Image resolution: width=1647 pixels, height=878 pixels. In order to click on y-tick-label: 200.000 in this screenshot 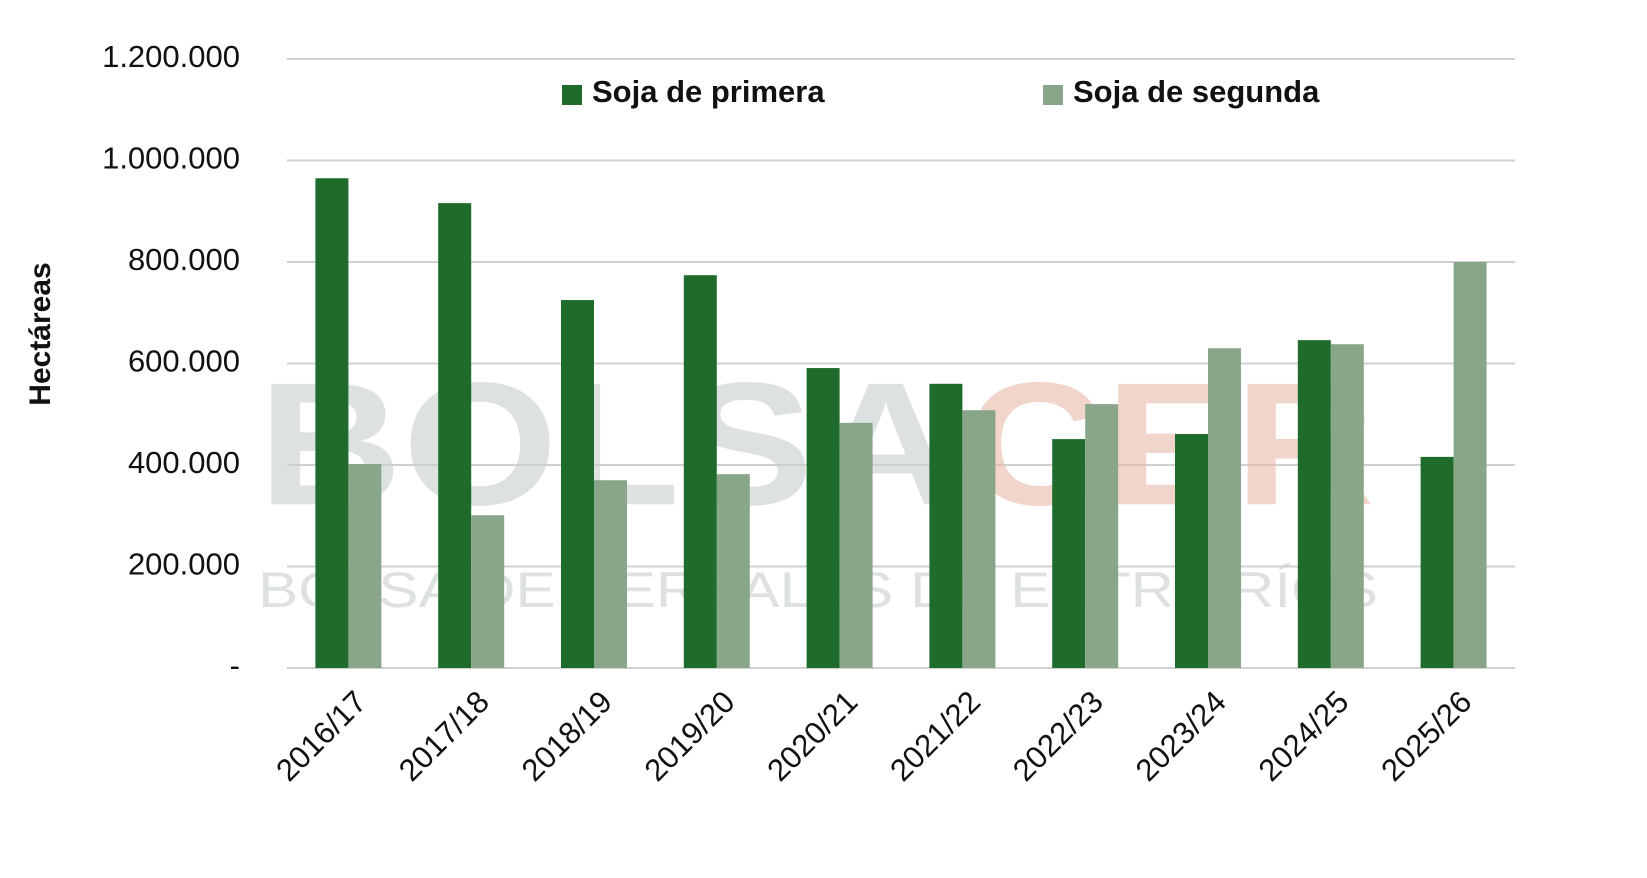, I will do `click(184, 564)`.